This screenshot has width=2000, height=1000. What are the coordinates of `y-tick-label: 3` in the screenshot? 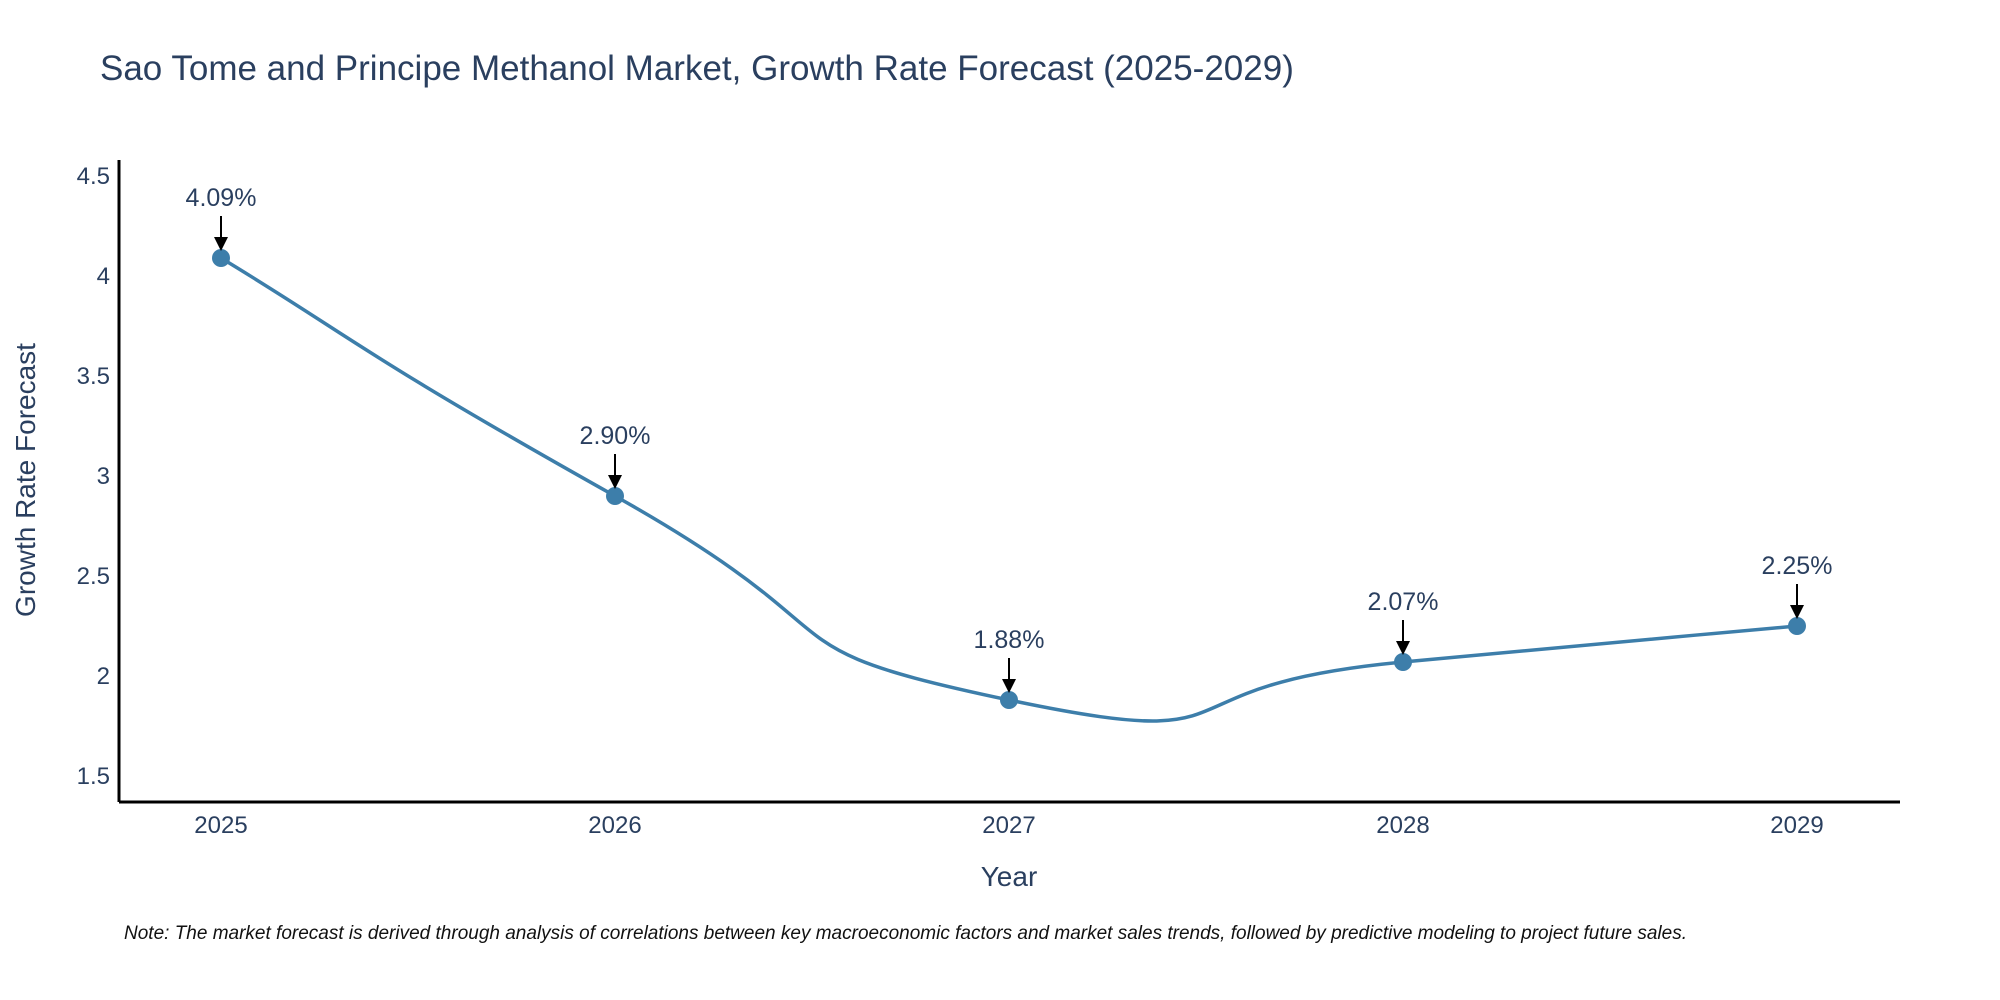 It's located at (103, 476).